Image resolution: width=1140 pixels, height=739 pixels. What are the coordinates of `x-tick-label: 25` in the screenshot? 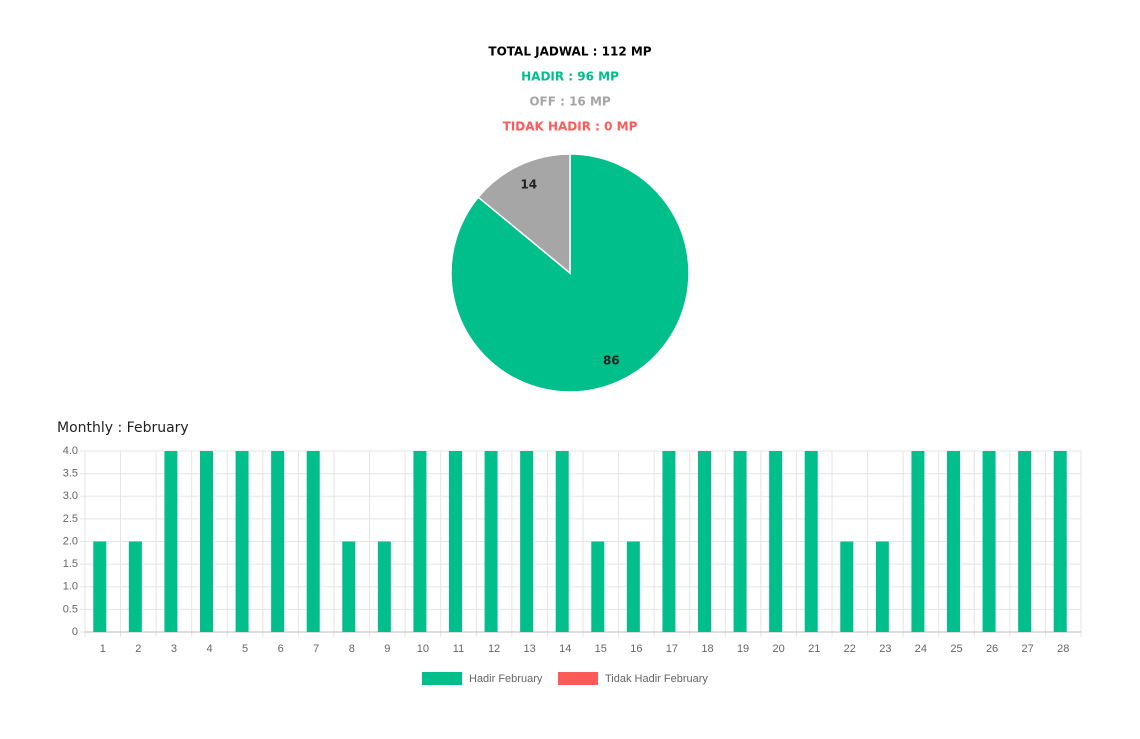 It's located at (956, 649).